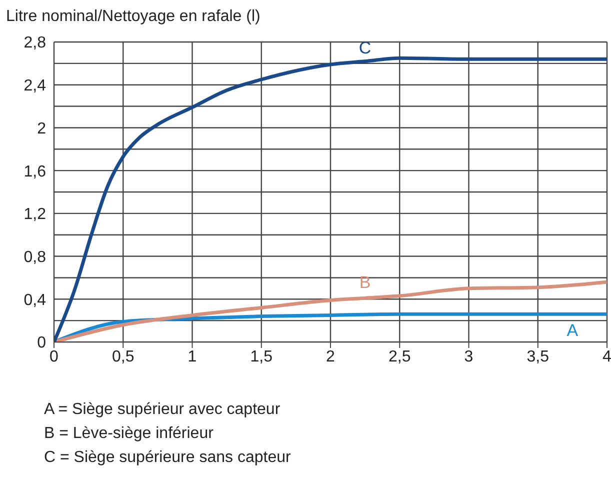 The height and width of the screenshot is (492, 611). I want to click on y-tick-label: 2,4, so click(35, 86).